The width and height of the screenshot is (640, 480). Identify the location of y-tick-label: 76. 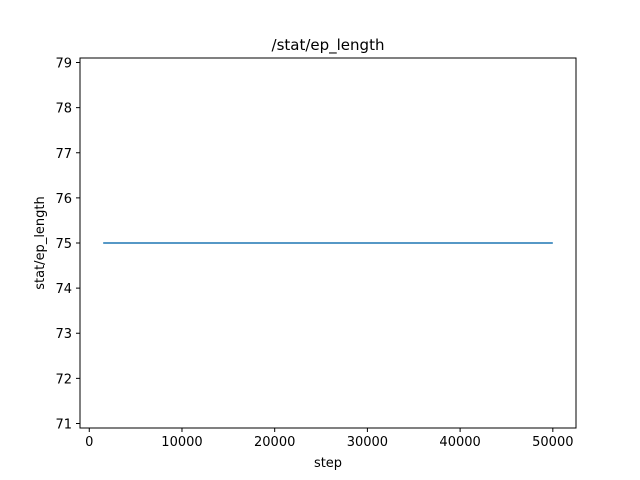
(63, 199).